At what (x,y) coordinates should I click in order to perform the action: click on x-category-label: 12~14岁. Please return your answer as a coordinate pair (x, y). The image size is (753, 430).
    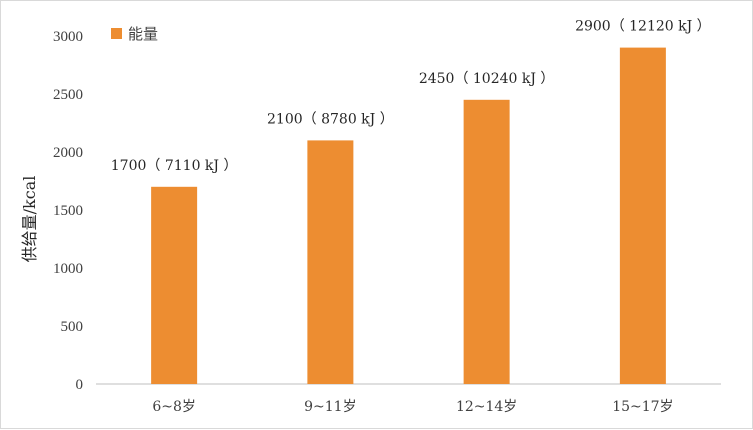
    Looking at the image, I should click on (486, 407).